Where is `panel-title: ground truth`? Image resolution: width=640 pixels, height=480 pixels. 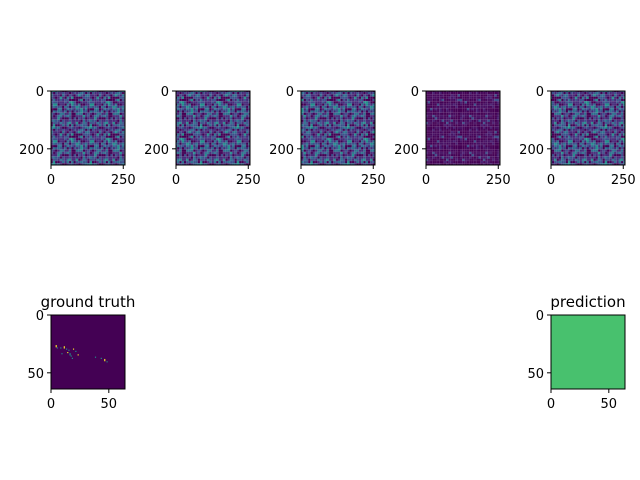
panel-title: ground truth is located at coordinates (88, 302).